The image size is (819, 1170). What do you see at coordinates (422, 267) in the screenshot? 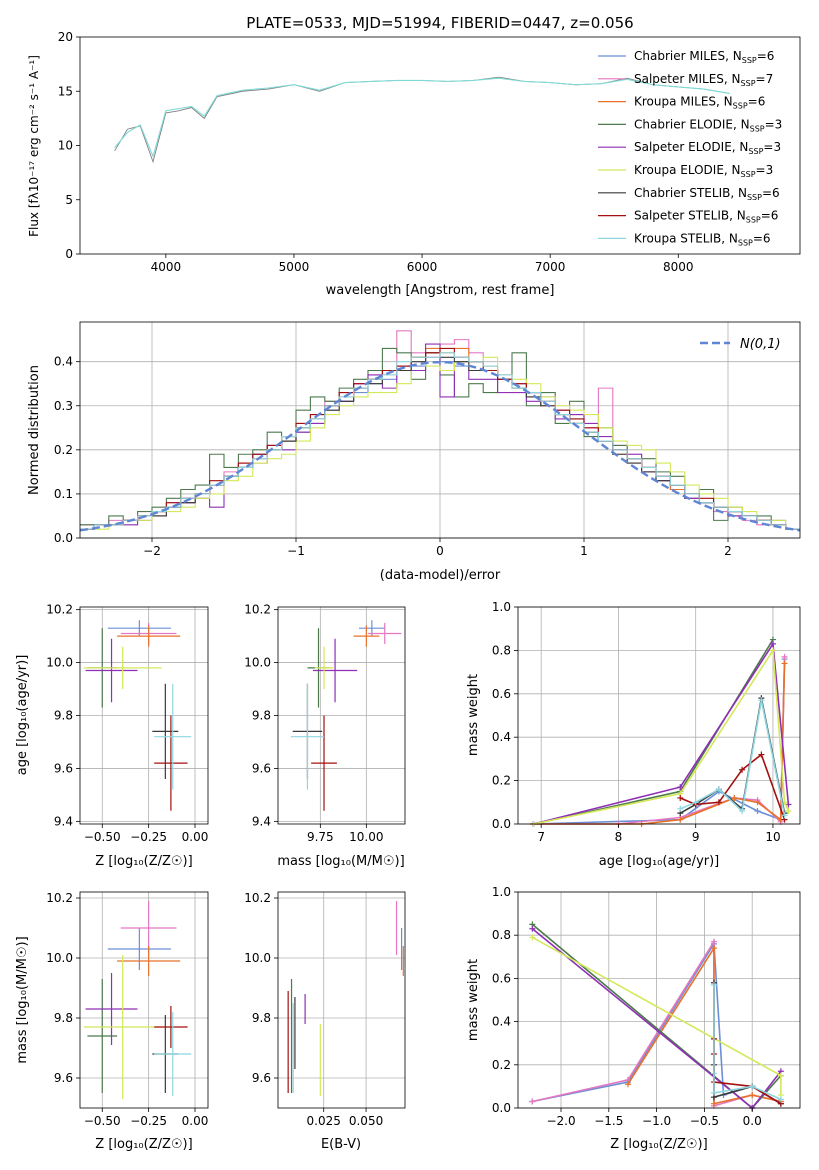
I see `x-tick-label: 6000` at bounding box center [422, 267].